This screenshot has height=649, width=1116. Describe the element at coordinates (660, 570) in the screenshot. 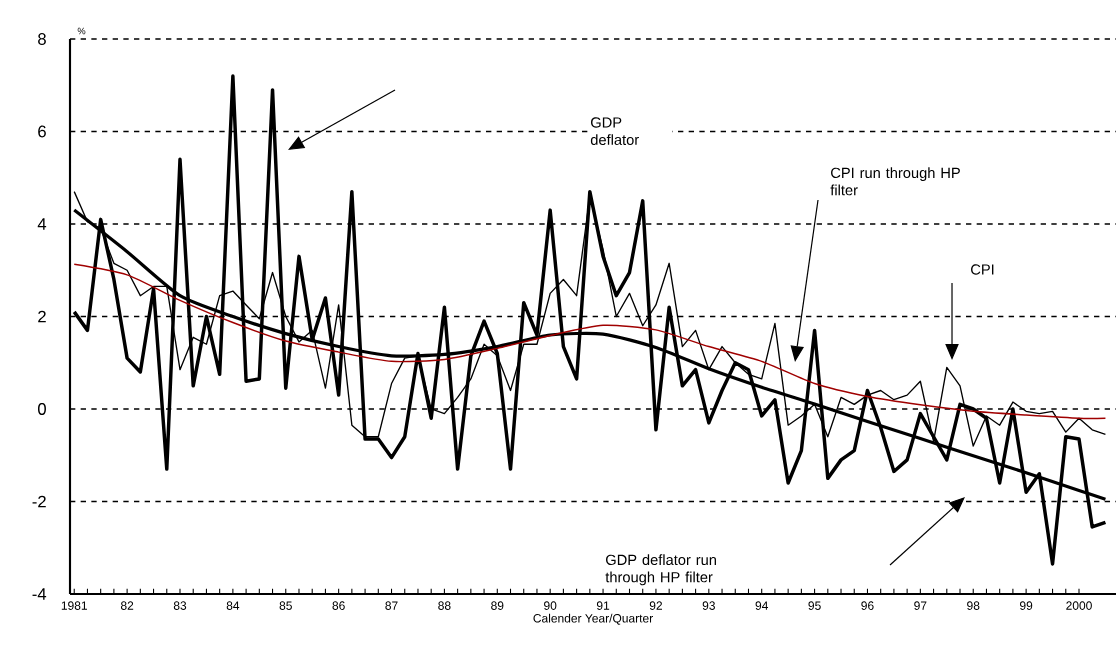

I see `annotation: GDP deflator run through HP filter` at that location.